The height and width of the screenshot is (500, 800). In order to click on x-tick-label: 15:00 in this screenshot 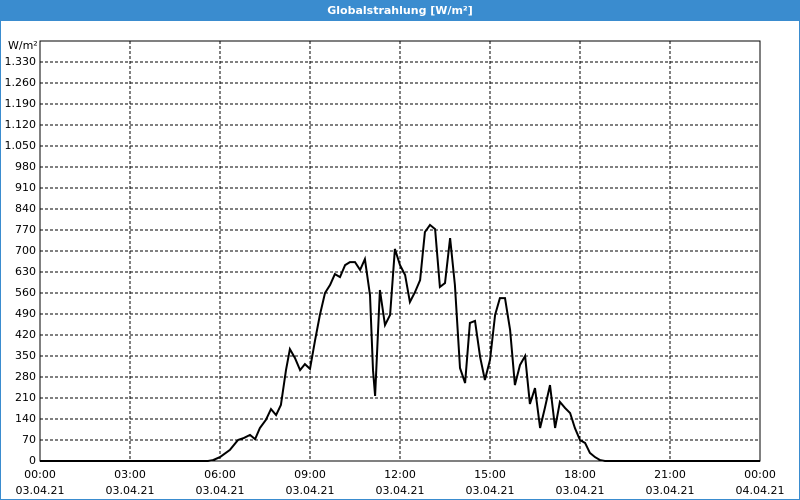, I will do `click(490, 474)`.